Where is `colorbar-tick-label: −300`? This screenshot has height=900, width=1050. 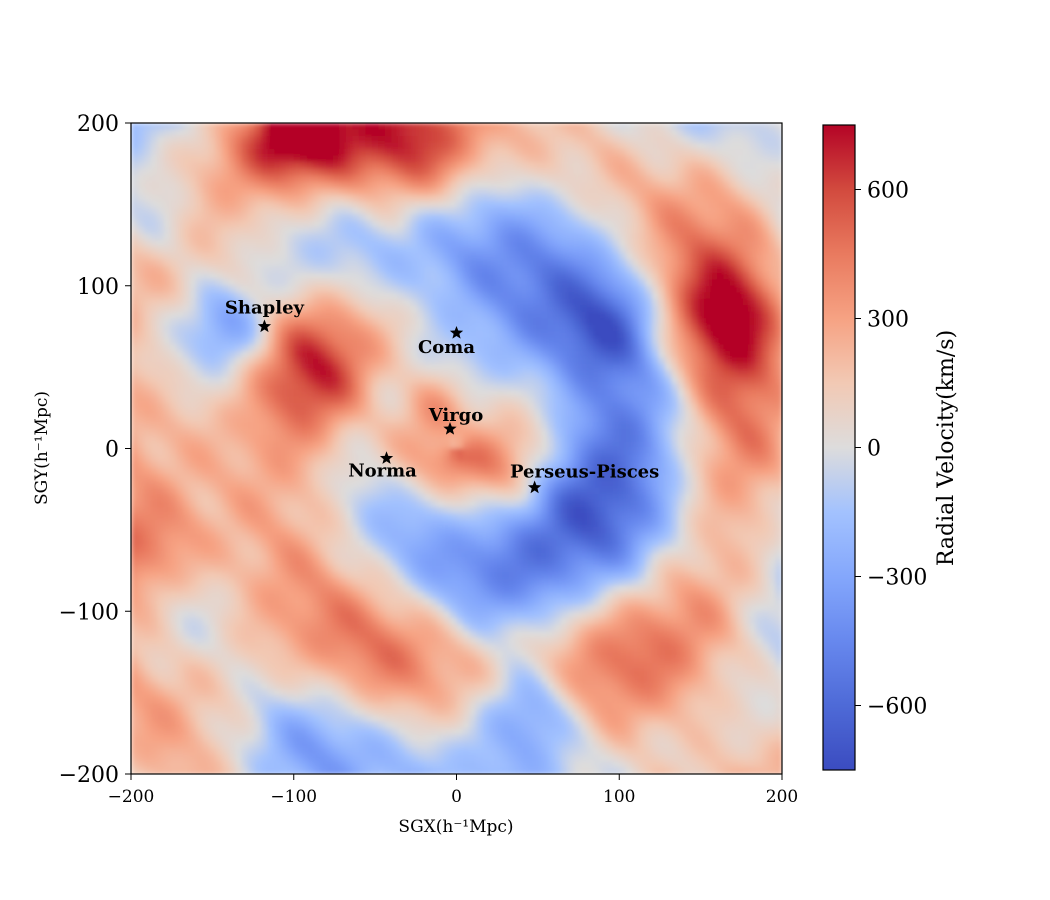
colorbar-tick-label: −300 is located at coordinates (897, 578).